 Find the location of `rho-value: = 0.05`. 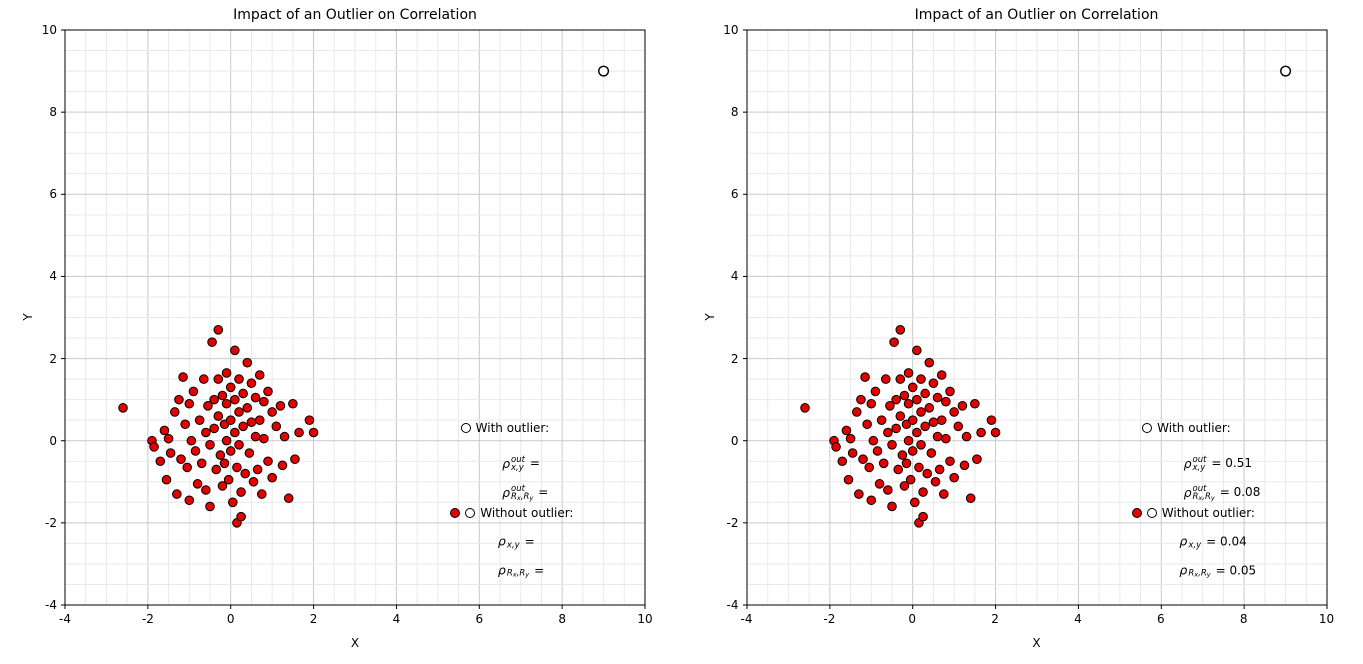

rho-value: = 0.05 is located at coordinates (1236, 570).